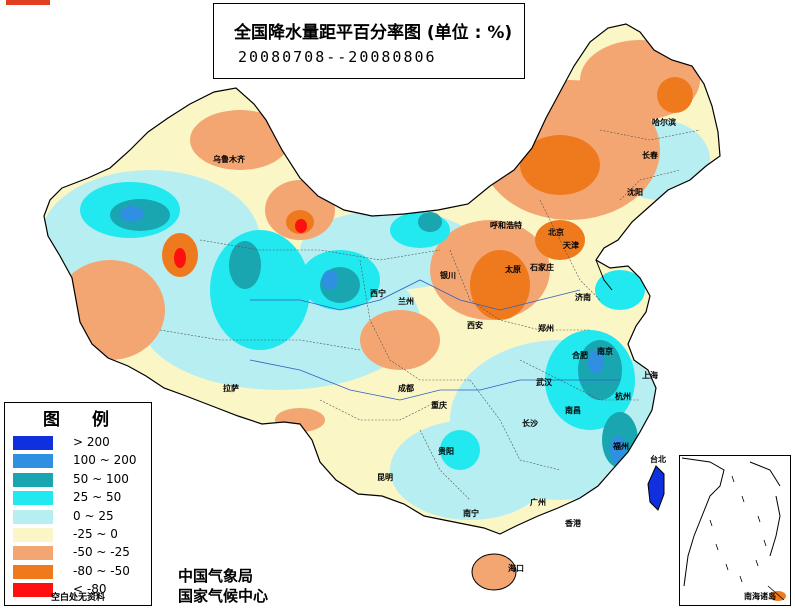 The width and height of the screenshot is (795, 610). I want to click on city-label: 兰州, so click(406, 301).